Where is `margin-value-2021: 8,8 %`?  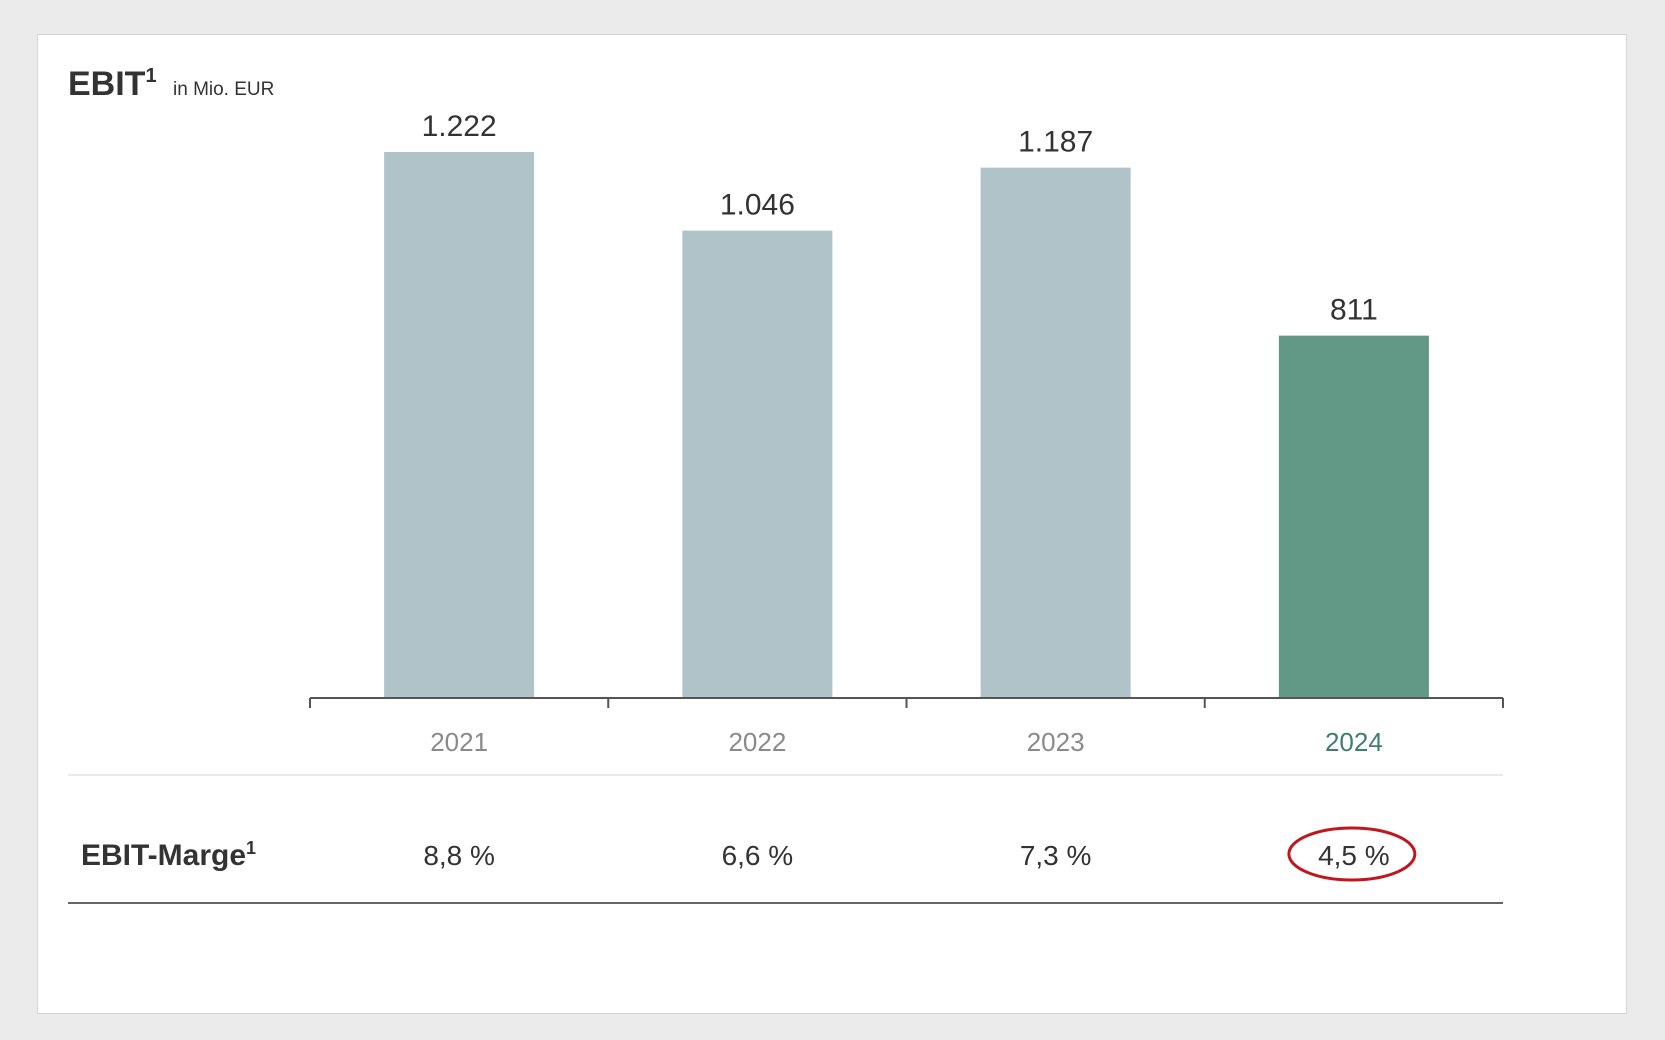 margin-value-2021: 8,8 % is located at coordinates (459, 855).